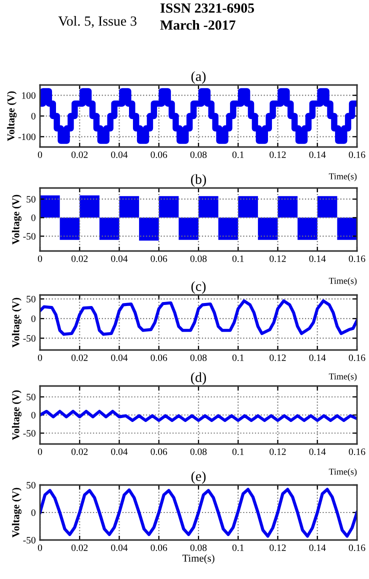  I want to click on text: ISSN 2321-6905, so click(207, 8).